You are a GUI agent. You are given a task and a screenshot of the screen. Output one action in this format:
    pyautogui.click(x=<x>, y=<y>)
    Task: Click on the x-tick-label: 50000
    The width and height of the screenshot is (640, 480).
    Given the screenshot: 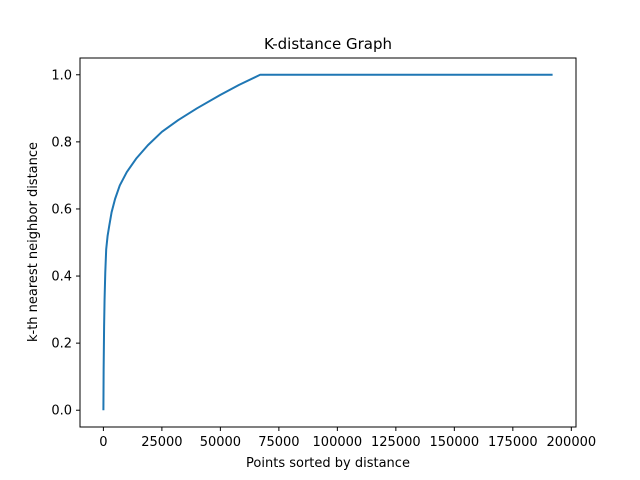 What is the action you would take?
    pyautogui.click(x=220, y=442)
    